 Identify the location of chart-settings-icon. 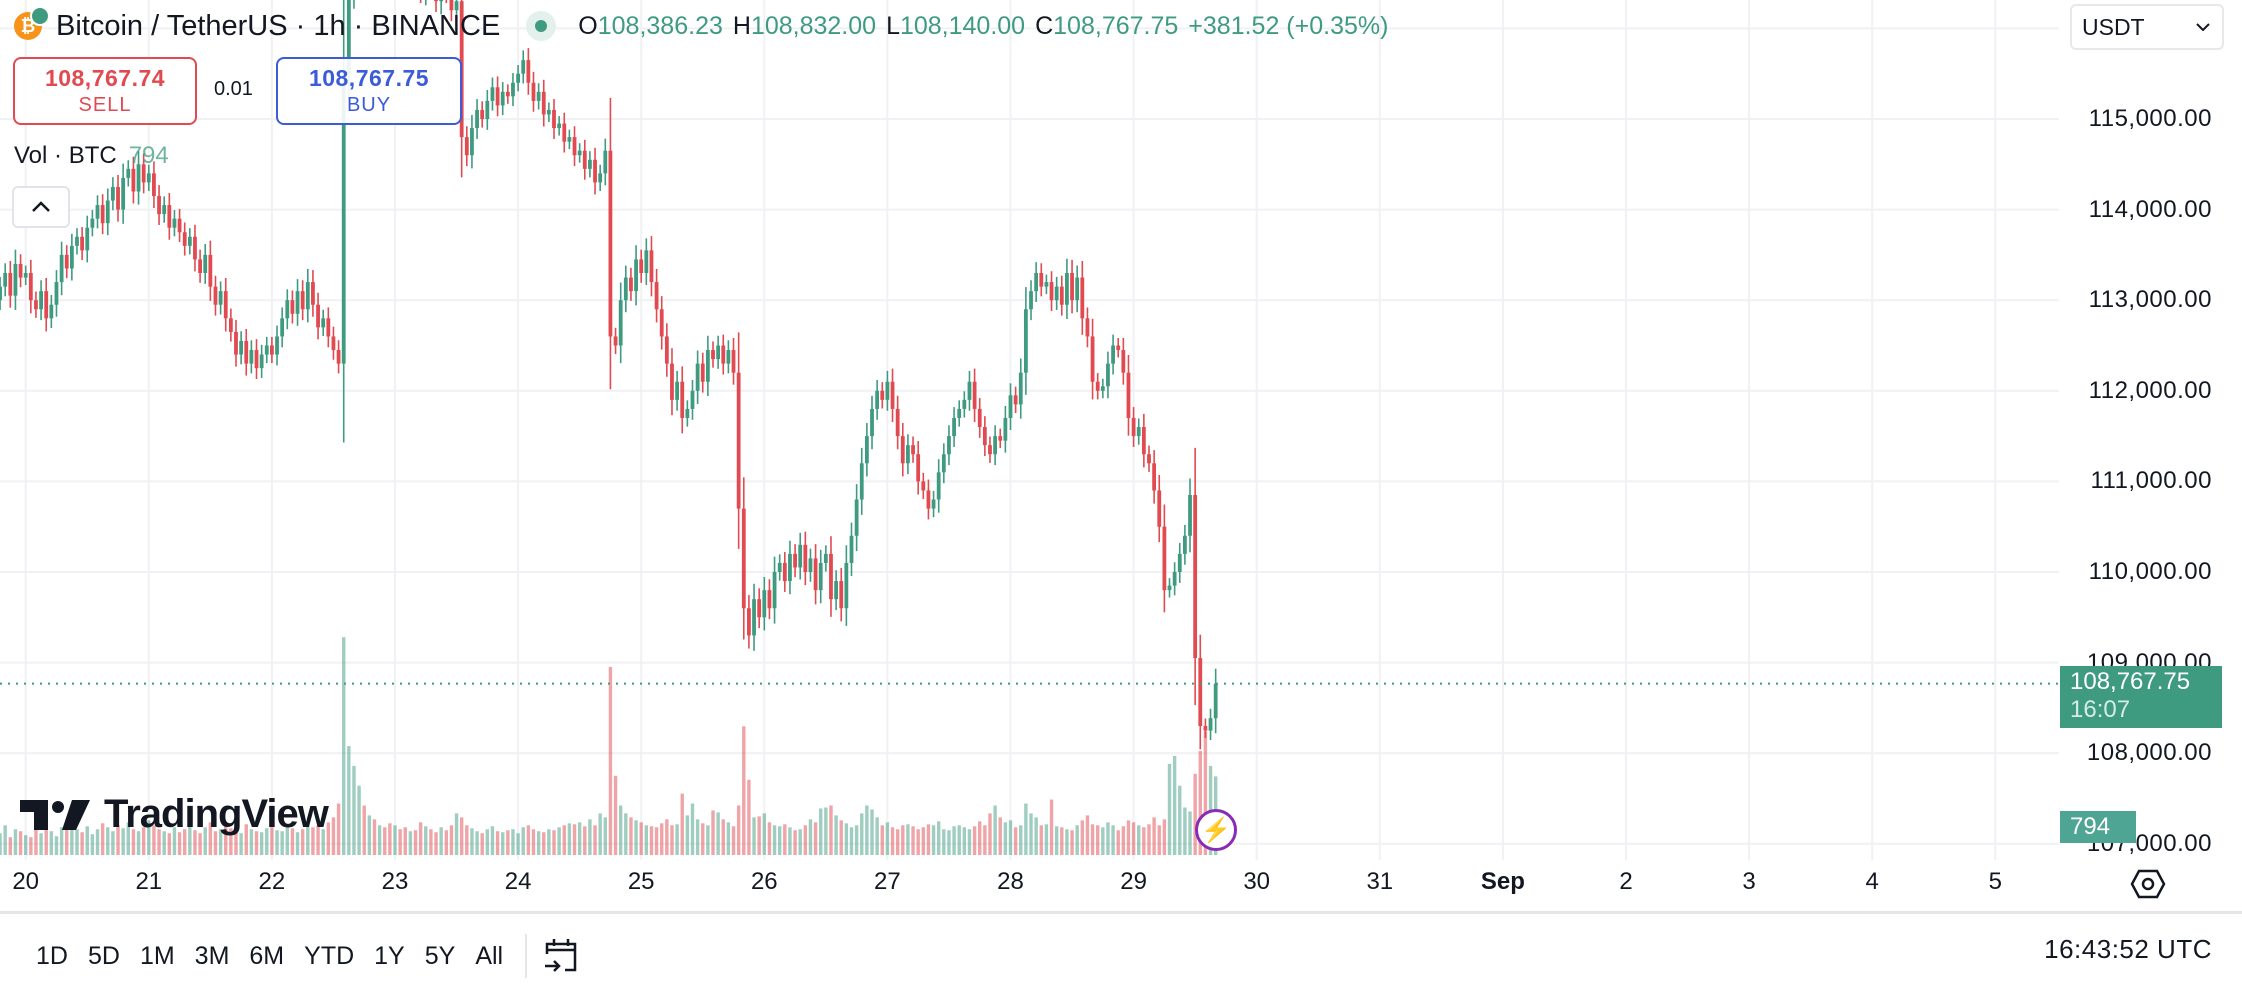
(2148, 884).